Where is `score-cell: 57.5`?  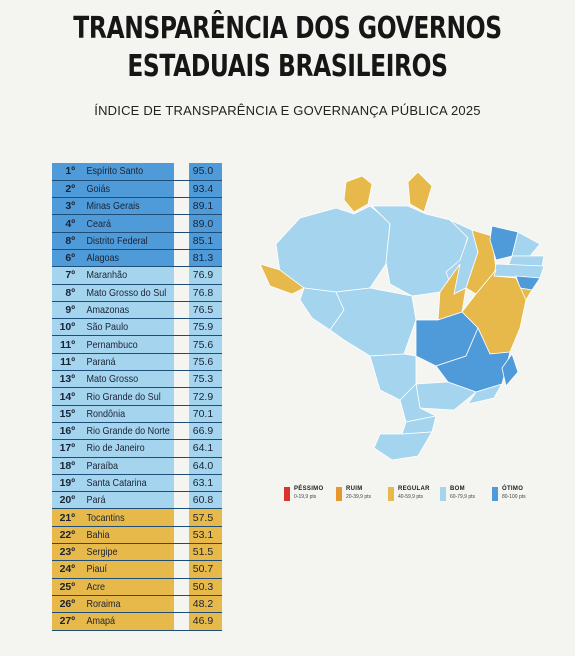
score-cell: 57.5 is located at coordinates (205, 517).